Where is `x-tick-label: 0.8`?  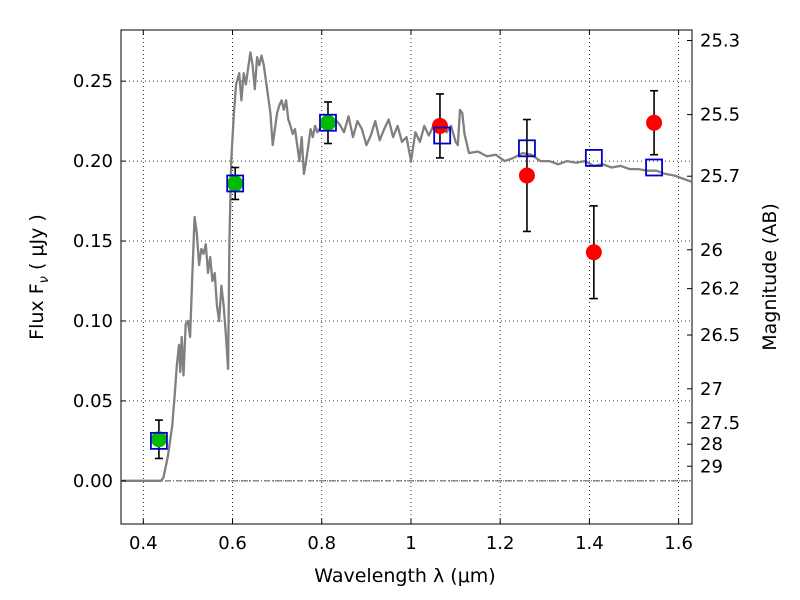
x-tick-label: 0.8 is located at coordinates (321, 543).